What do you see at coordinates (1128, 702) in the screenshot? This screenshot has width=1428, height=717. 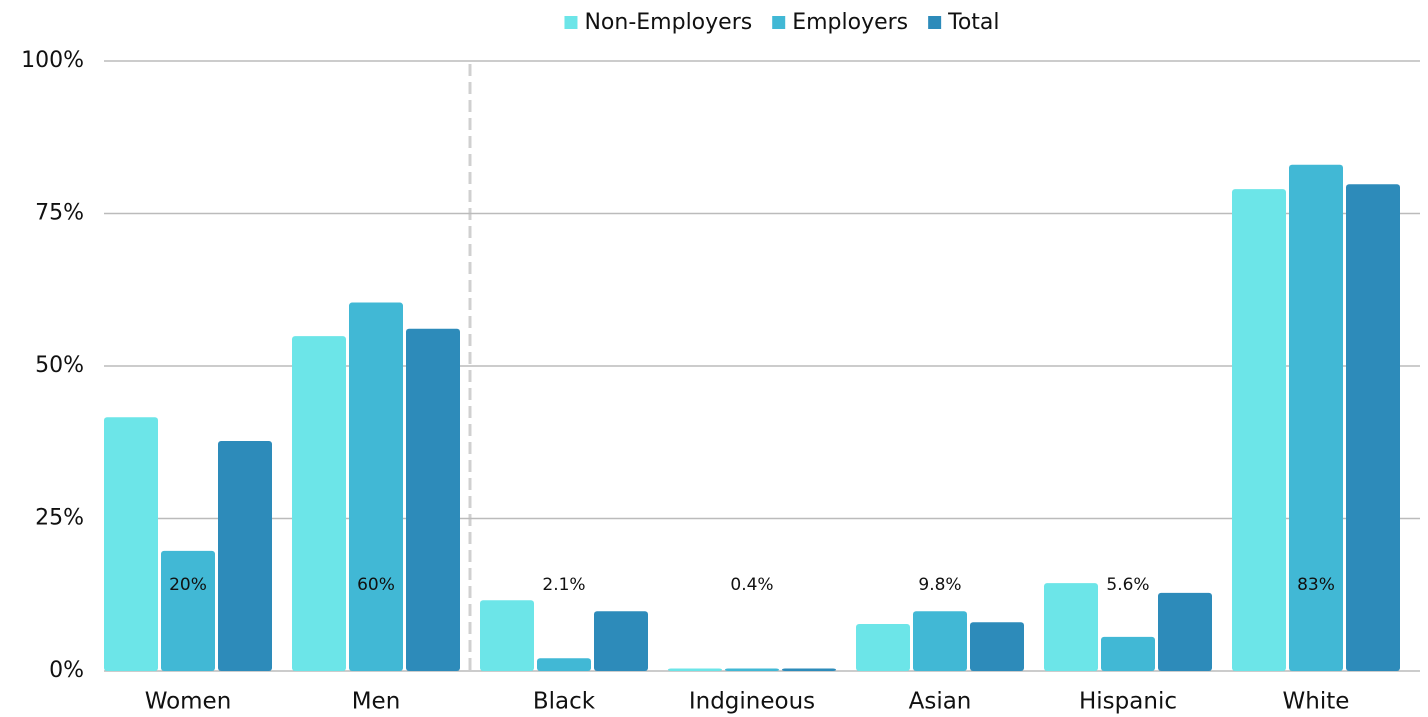 I see `x-tick-label: Hispanic` at bounding box center [1128, 702].